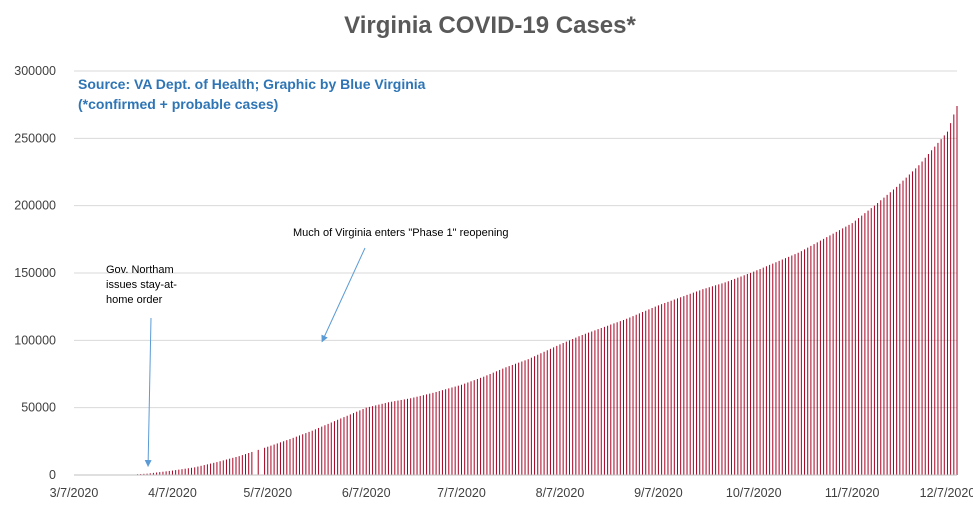 The image size is (973, 510). I want to click on x-tick-label: 11/7/2020, so click(852, 493).